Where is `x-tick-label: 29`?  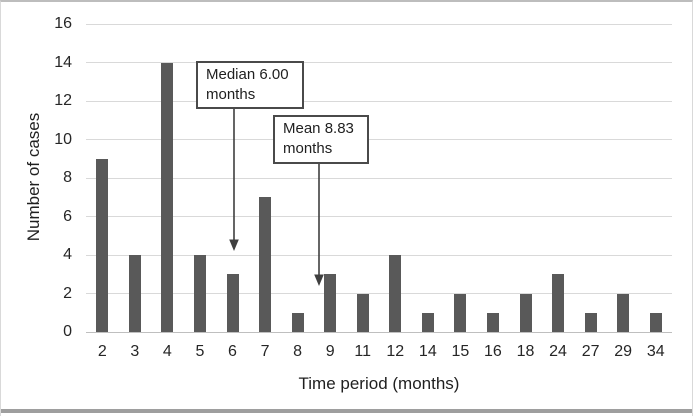 x-tick-label: 29 is located at coordinates (623, 351).